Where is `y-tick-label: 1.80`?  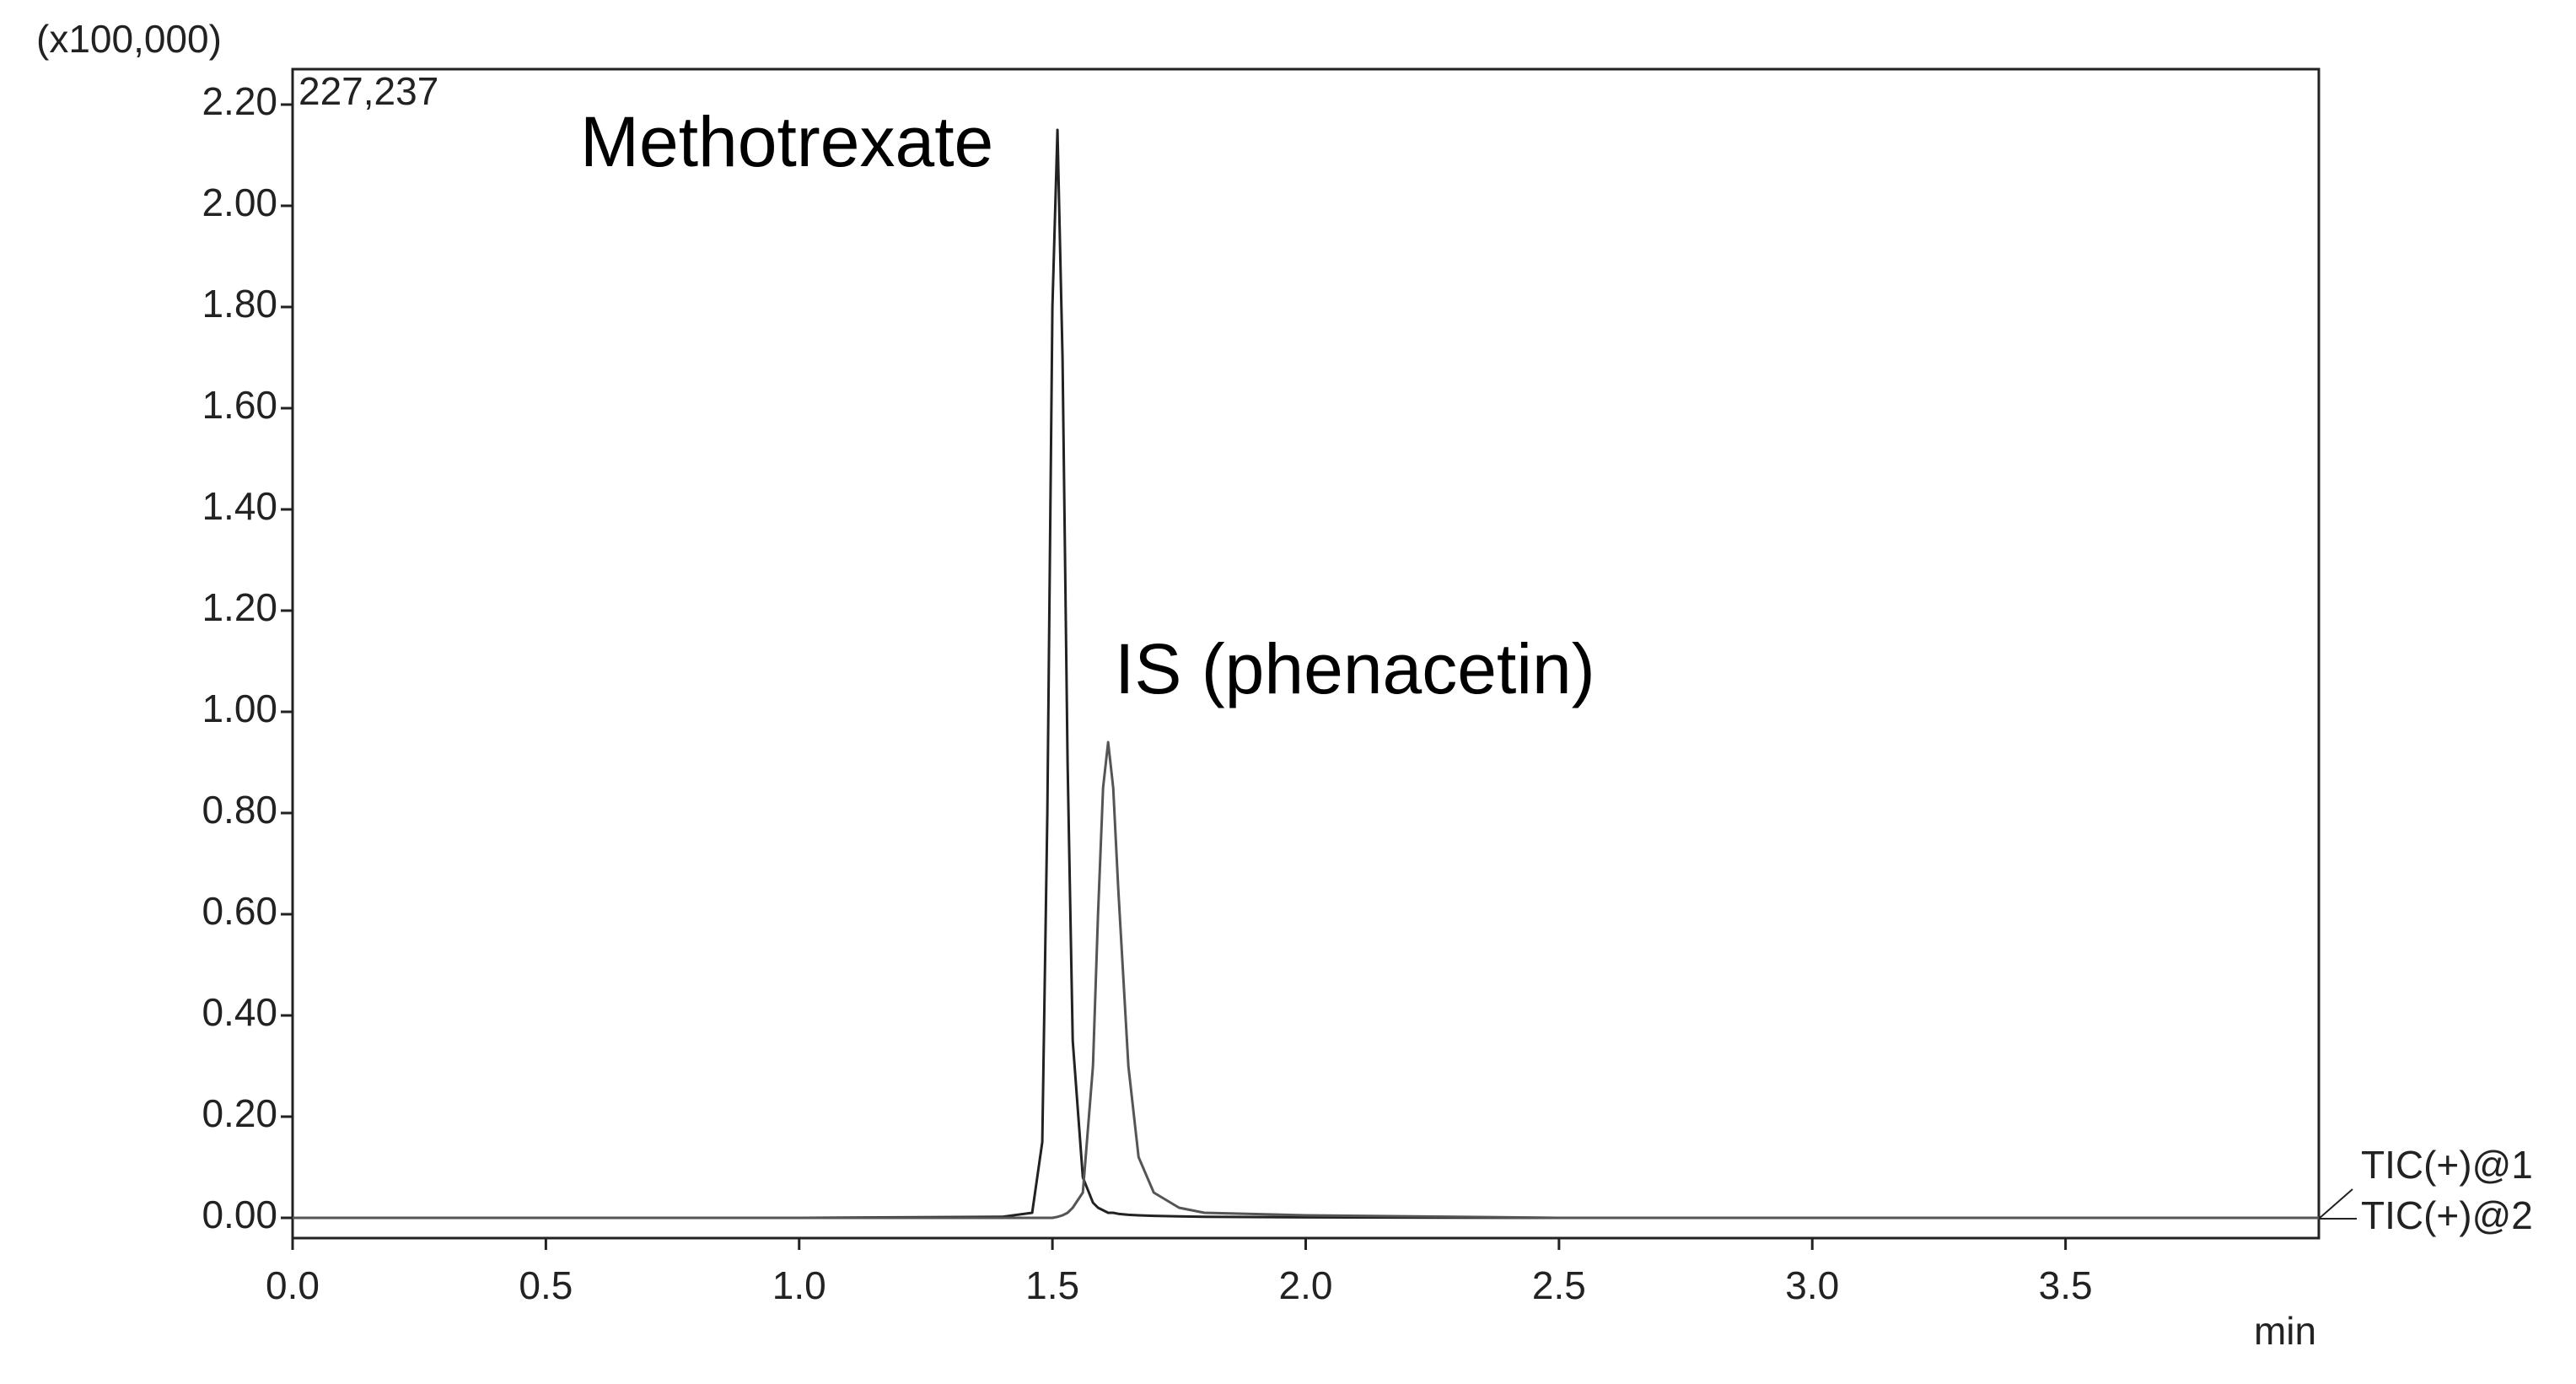 y-tick-label: 1.80 is located at coordinates (239, 304).